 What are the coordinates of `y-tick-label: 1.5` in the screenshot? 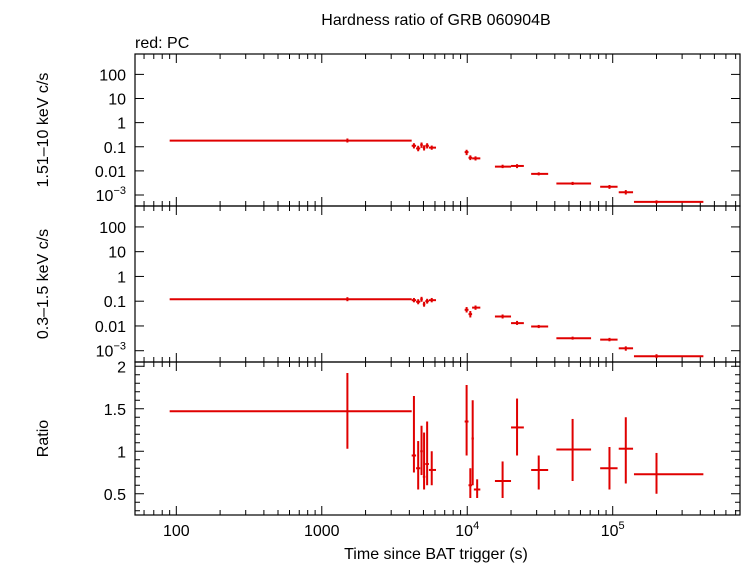 It's located at (115, 410).